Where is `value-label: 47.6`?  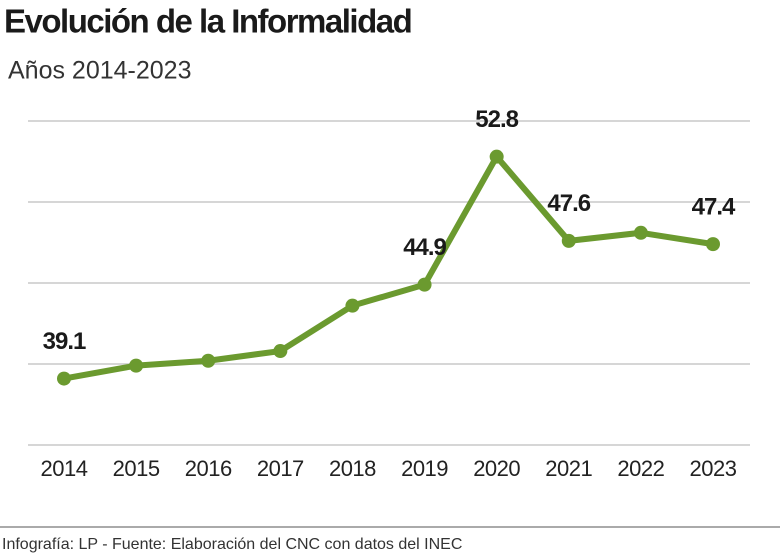
value-label: 47.6 is located at coordinates (568, 203).